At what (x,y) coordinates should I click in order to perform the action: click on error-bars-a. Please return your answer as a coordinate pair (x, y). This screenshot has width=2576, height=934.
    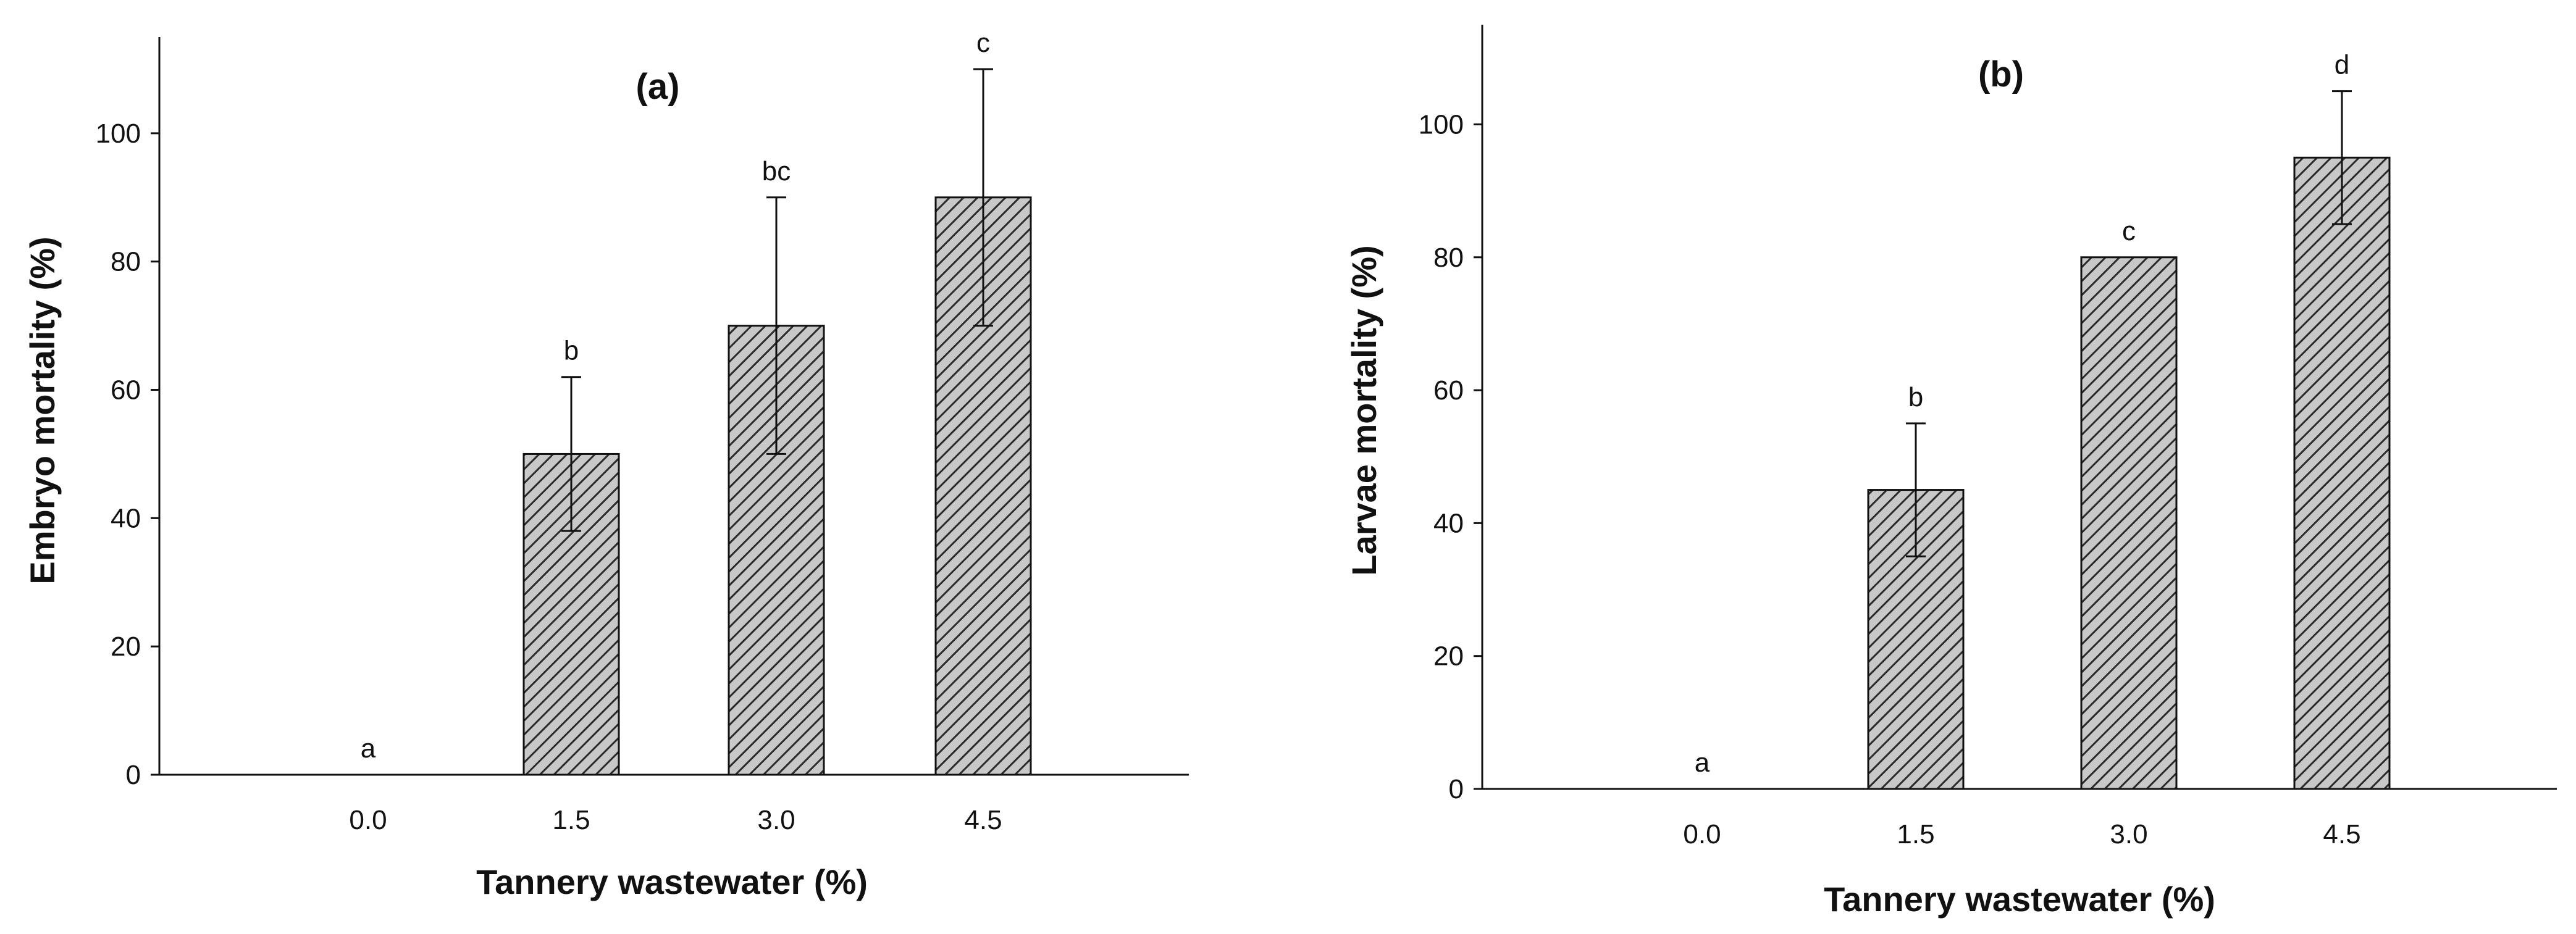
    Looking at the image, I should click on (777, 300).